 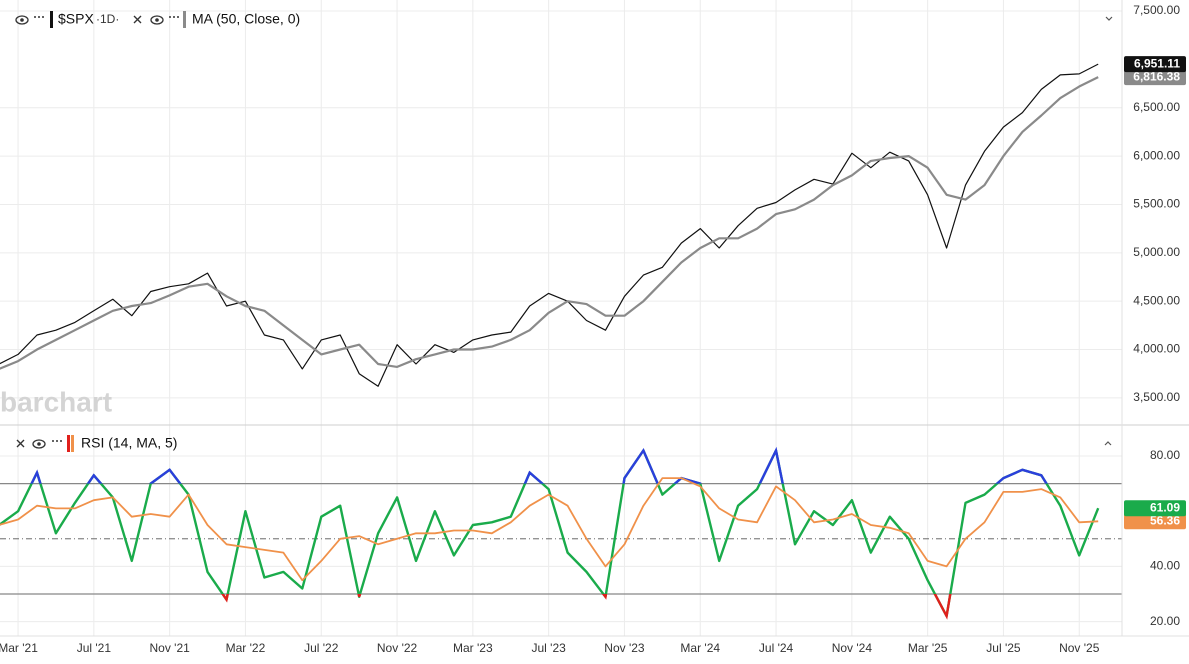 What do you see at coordinates (1156, 252) in the screenshot?
I see `y-tick-label: 5,000.00` at bounding box center [1156, 252].